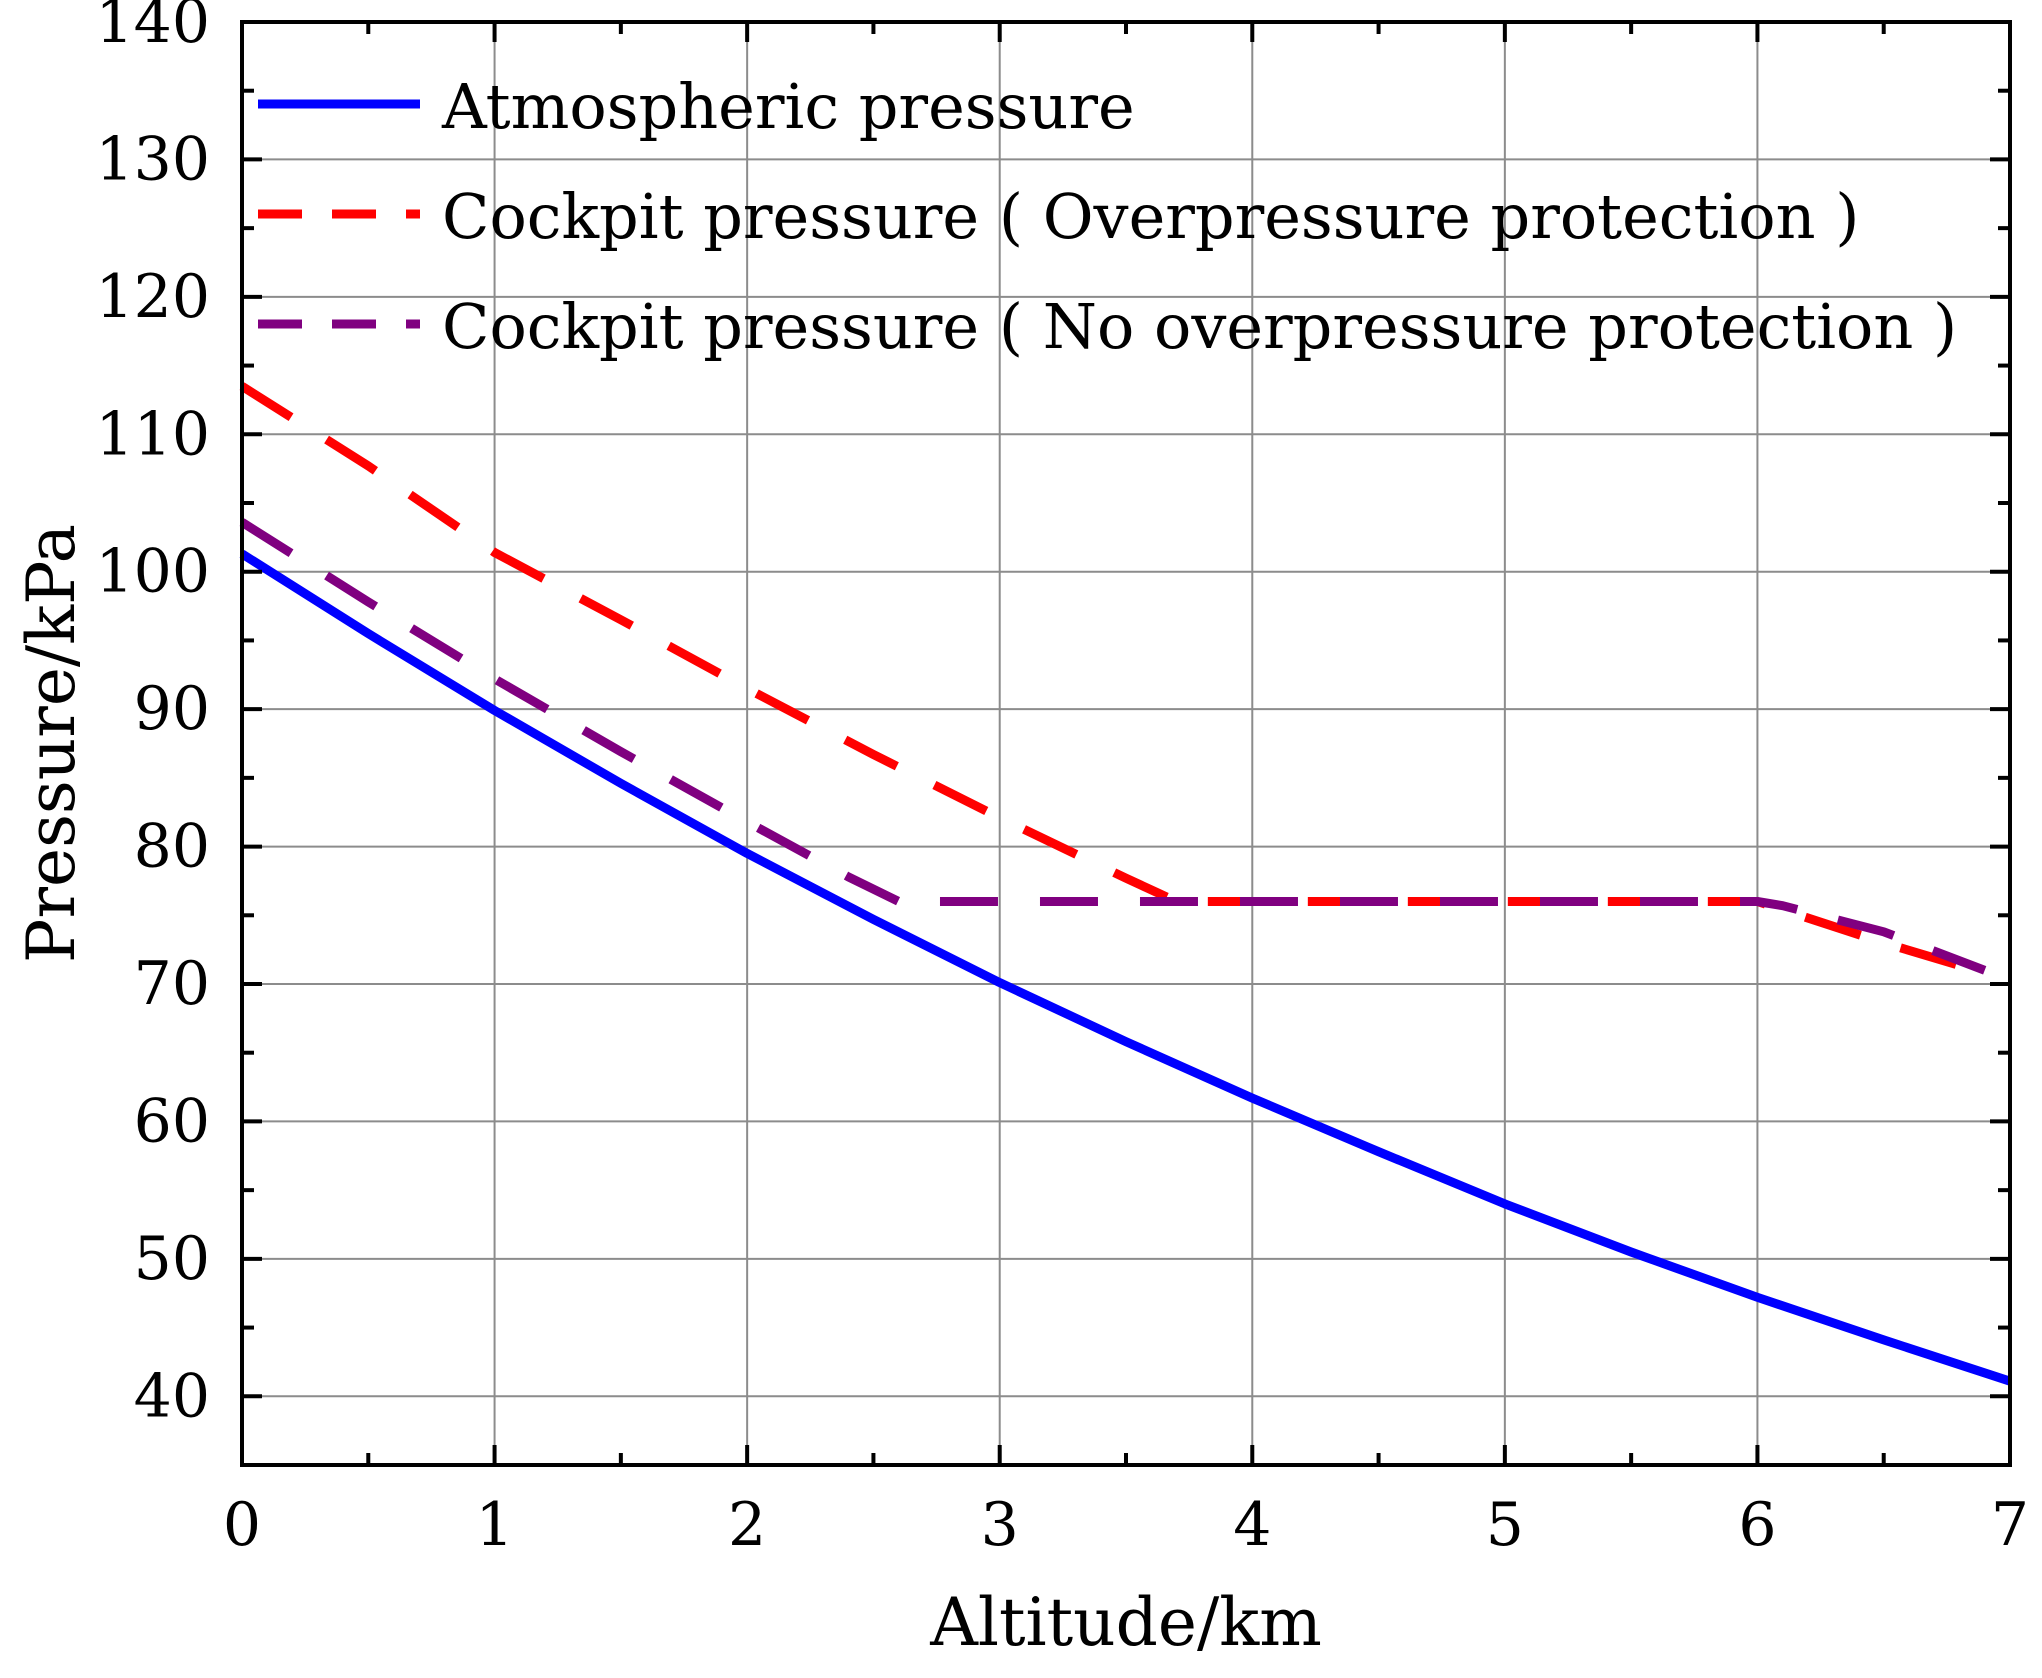 The height and width of the screenshot is (1678, 2042). I want to click on y-tick-label: 60, so click(172, 1121).